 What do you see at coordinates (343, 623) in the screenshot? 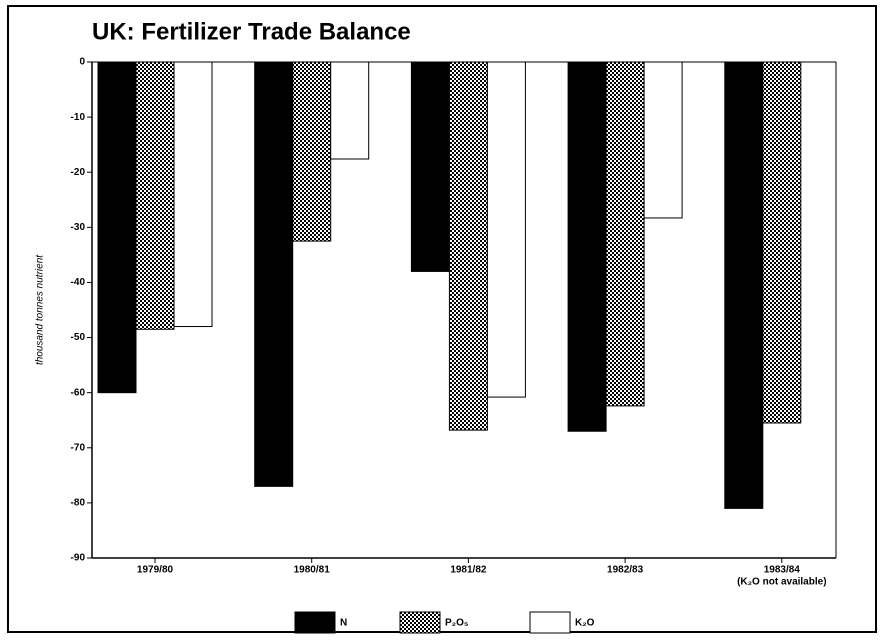
I see `legend-label: N` at bounding box center [343, 623].